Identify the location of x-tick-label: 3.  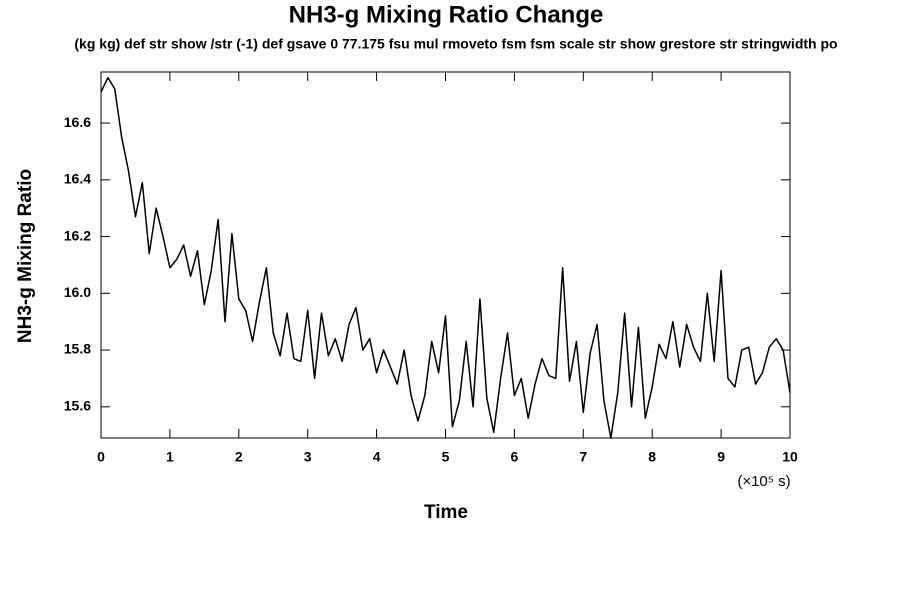
(308, 457).